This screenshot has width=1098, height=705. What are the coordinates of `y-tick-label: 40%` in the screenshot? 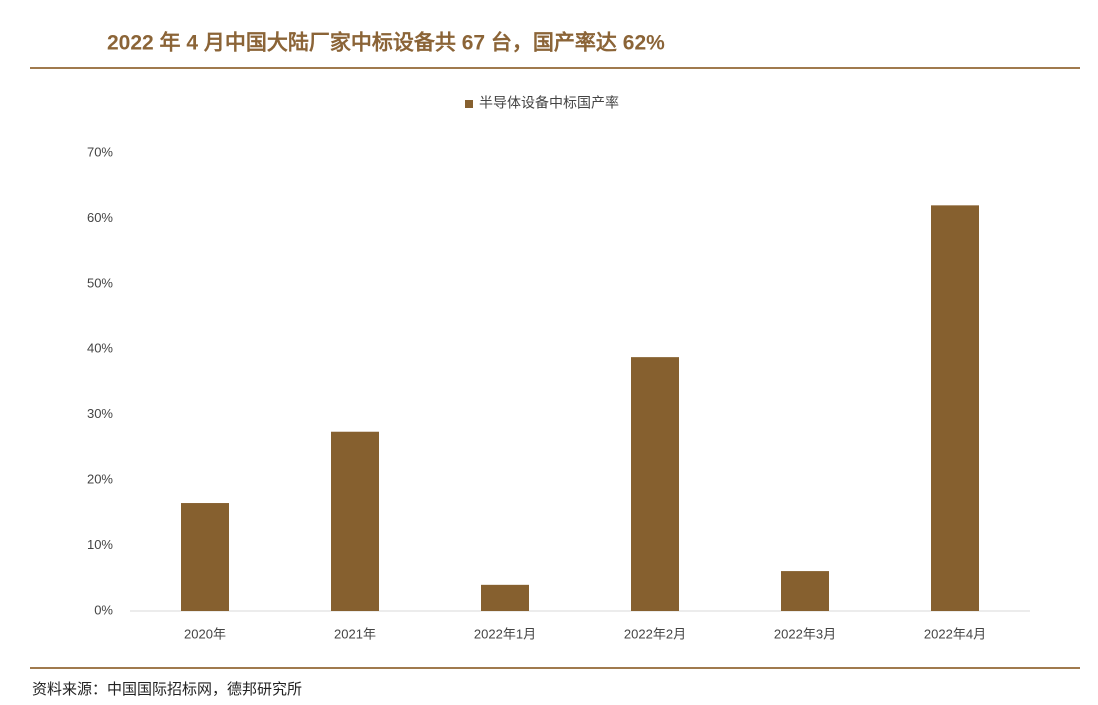 It's located at (100, 348).